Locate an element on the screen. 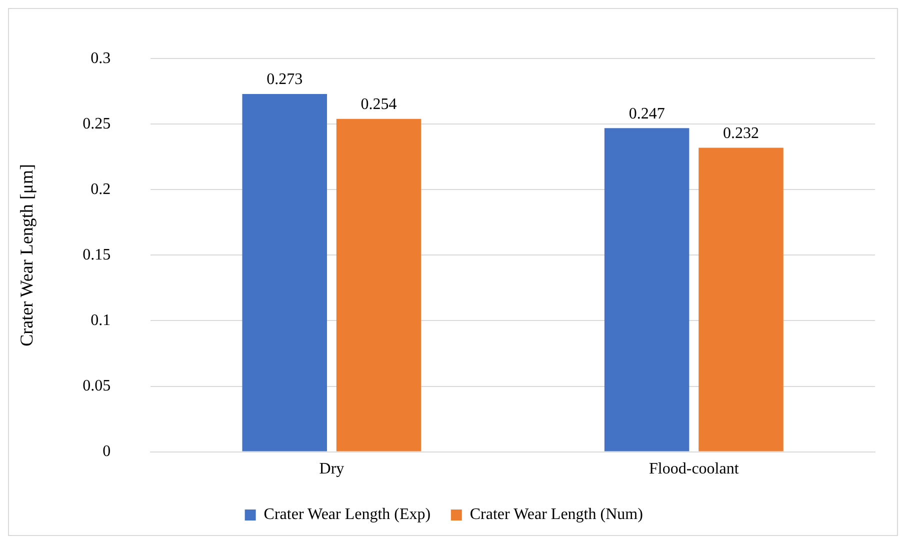  data-label: 0.247 is located at coordinates (646, 113).